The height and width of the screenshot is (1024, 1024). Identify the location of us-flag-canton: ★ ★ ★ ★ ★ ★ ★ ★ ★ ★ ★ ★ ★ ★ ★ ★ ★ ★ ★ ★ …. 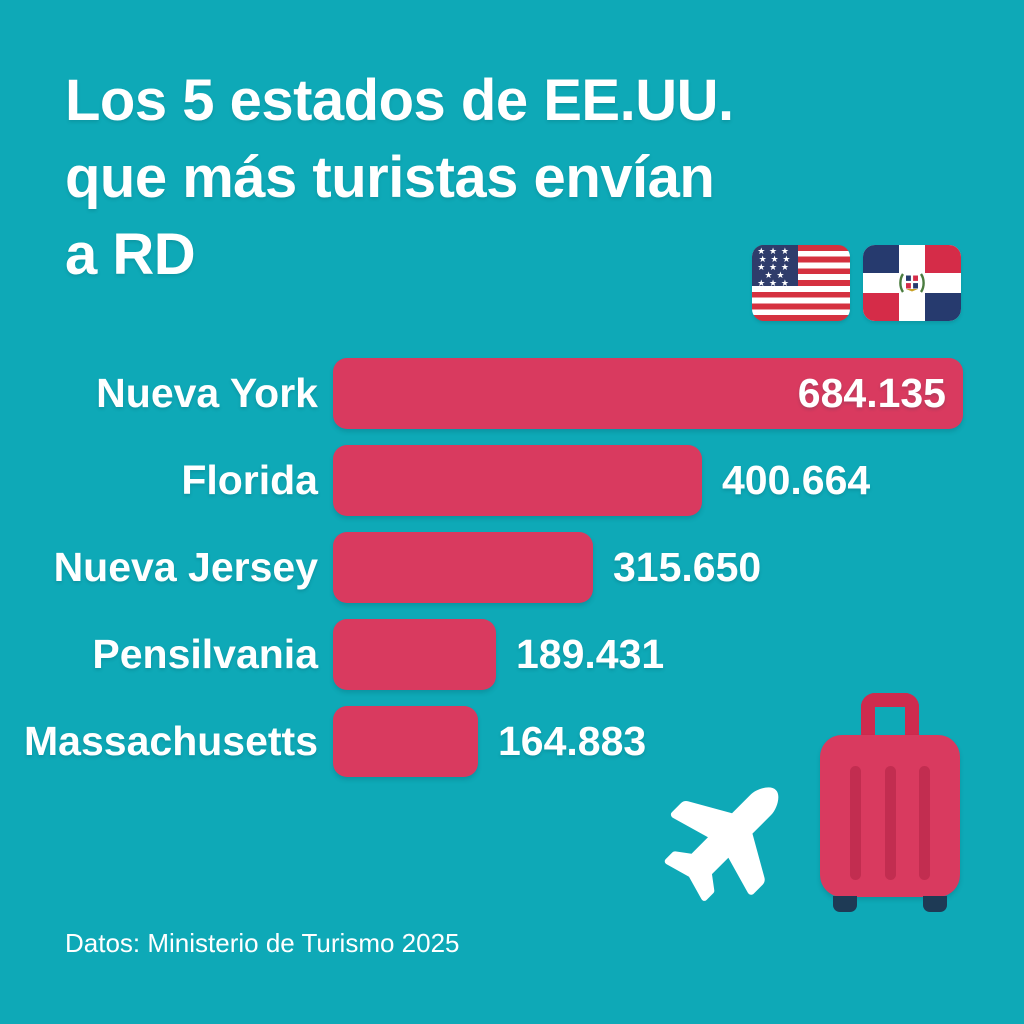
(775, 265).